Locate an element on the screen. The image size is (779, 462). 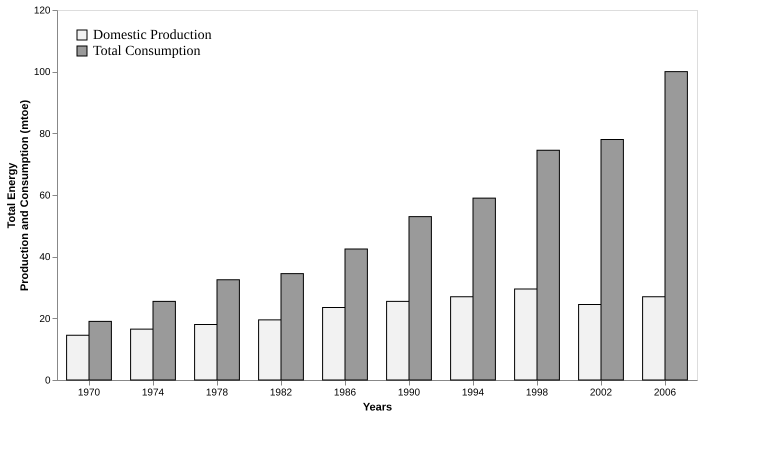
legend-label: Domestic Production is located at coordinates (152, 35).